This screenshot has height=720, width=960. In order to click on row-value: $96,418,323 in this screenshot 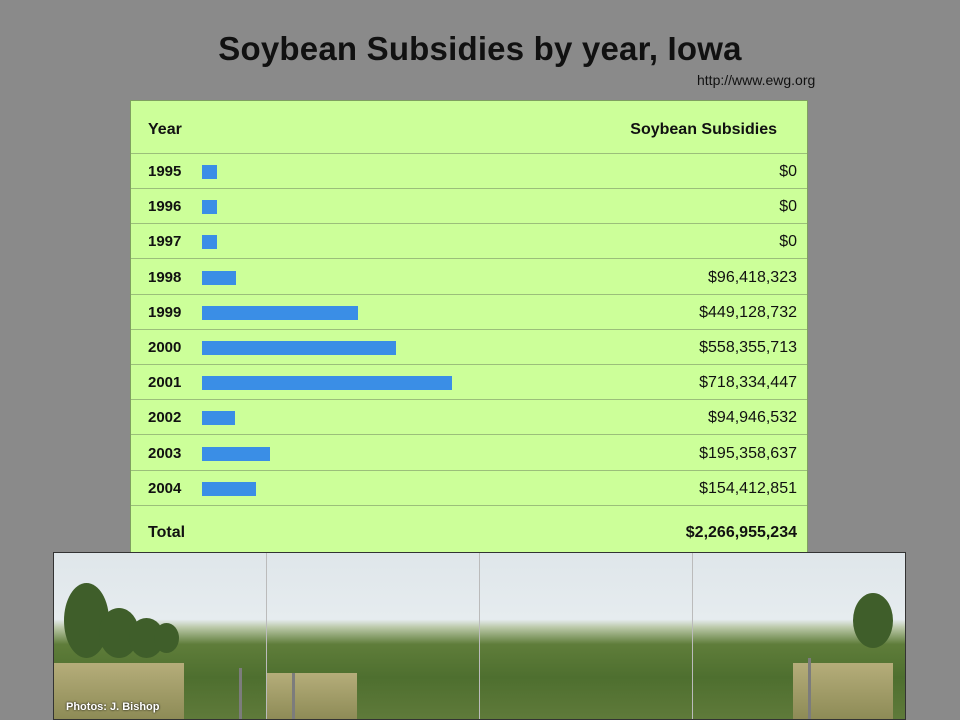, I will do `click(752, 277)`.